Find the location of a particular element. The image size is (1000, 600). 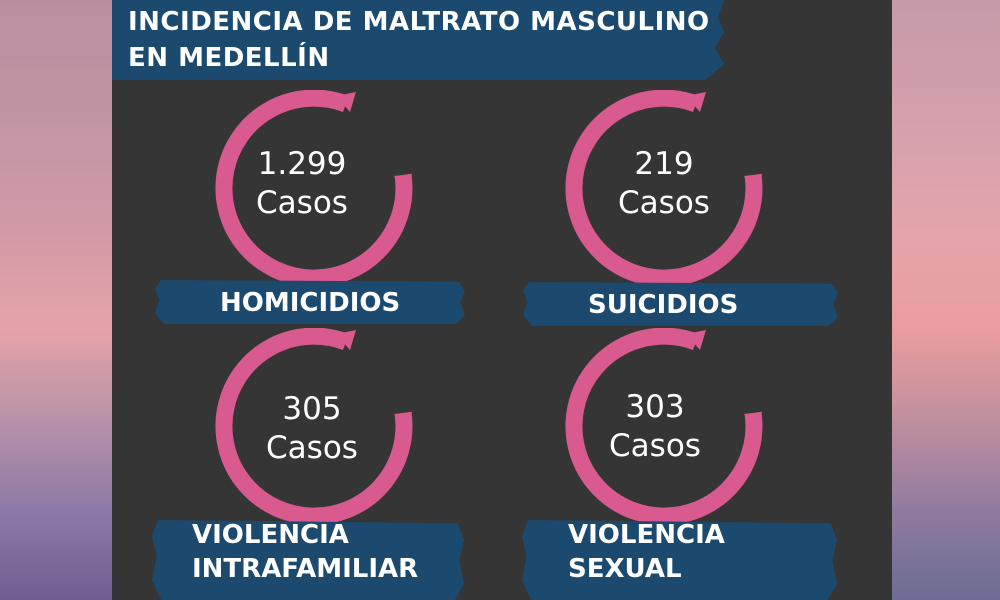

title-line-1: INCIDENCIA DE MALTRATO MASCULINO is located at coordinates (419, 22).